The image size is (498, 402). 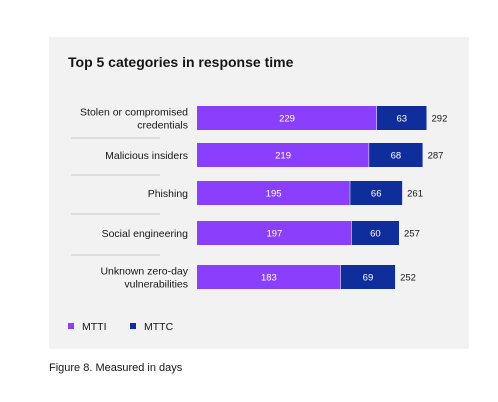 What do you see at coordinates (144, 272) in the screenshot?
I see `category-label: Unknown zero-day` at bounding box center [144, 272].